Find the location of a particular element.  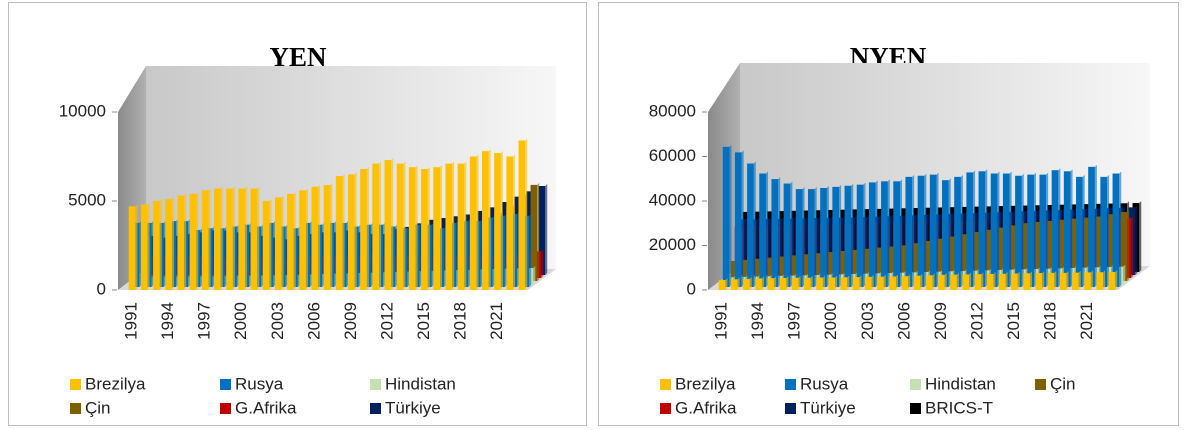

y-tick-label: 10000 is located at coordinates (82, 110).